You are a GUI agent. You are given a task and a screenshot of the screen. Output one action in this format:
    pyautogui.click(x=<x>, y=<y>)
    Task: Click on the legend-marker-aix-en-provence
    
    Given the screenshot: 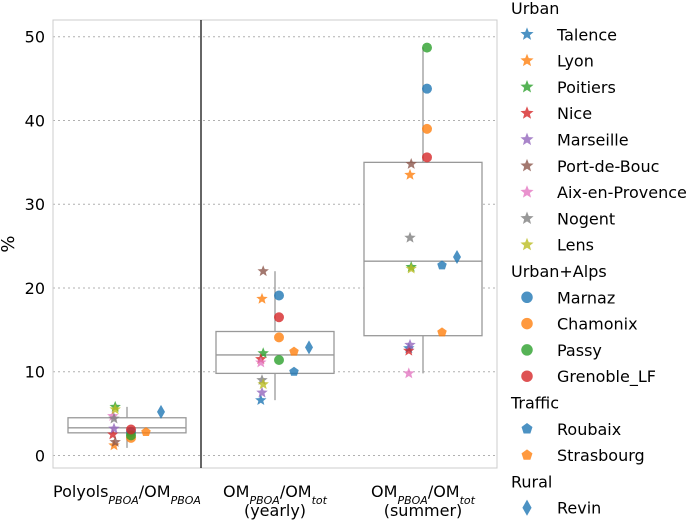 What is the action you would take?
    pyautogui.click(x=527, y=191)
    